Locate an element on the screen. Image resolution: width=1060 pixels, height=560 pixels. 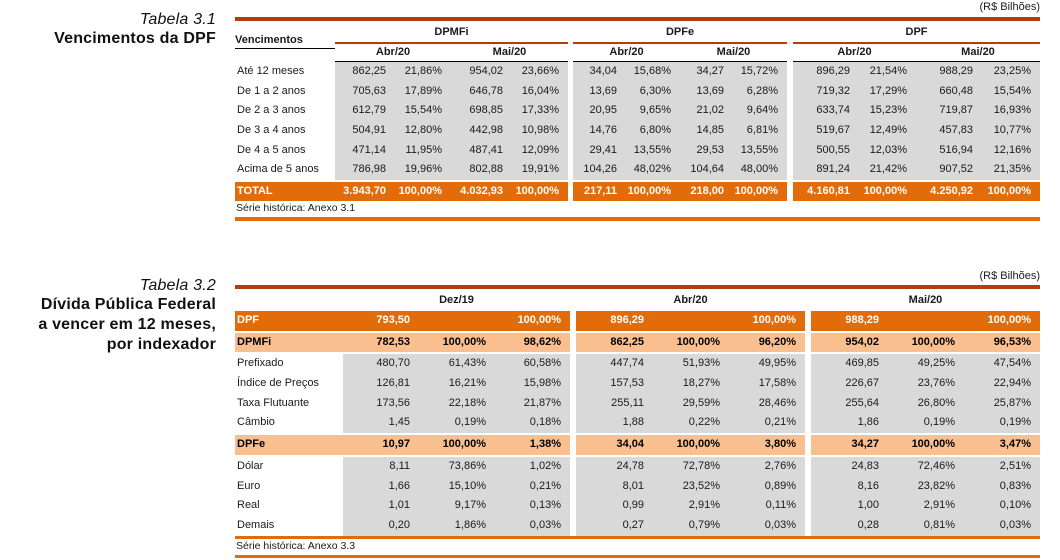
value-cell: 157,53 is located at coordinates (614, 384).